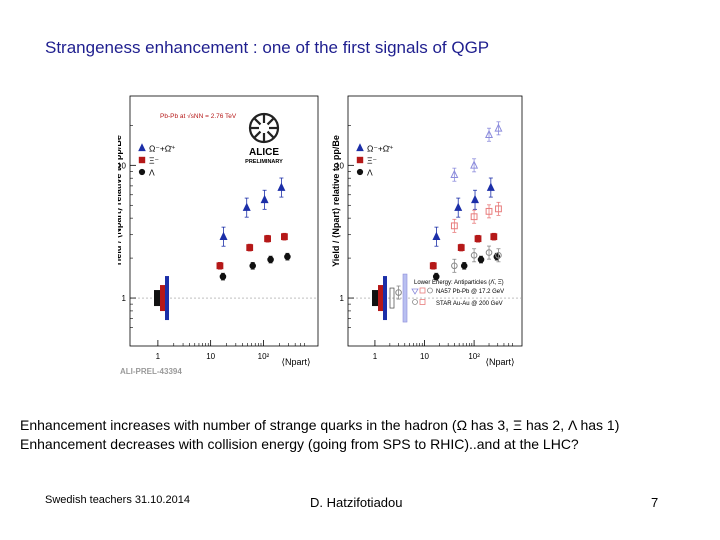 Image resolution: width=720 pixels, height=540 pixels. What do you see at coordinates (356, 502) in the screenshot?
I see `footer-author: D. Hatzifotiadou` at bounding box center [356, 502].